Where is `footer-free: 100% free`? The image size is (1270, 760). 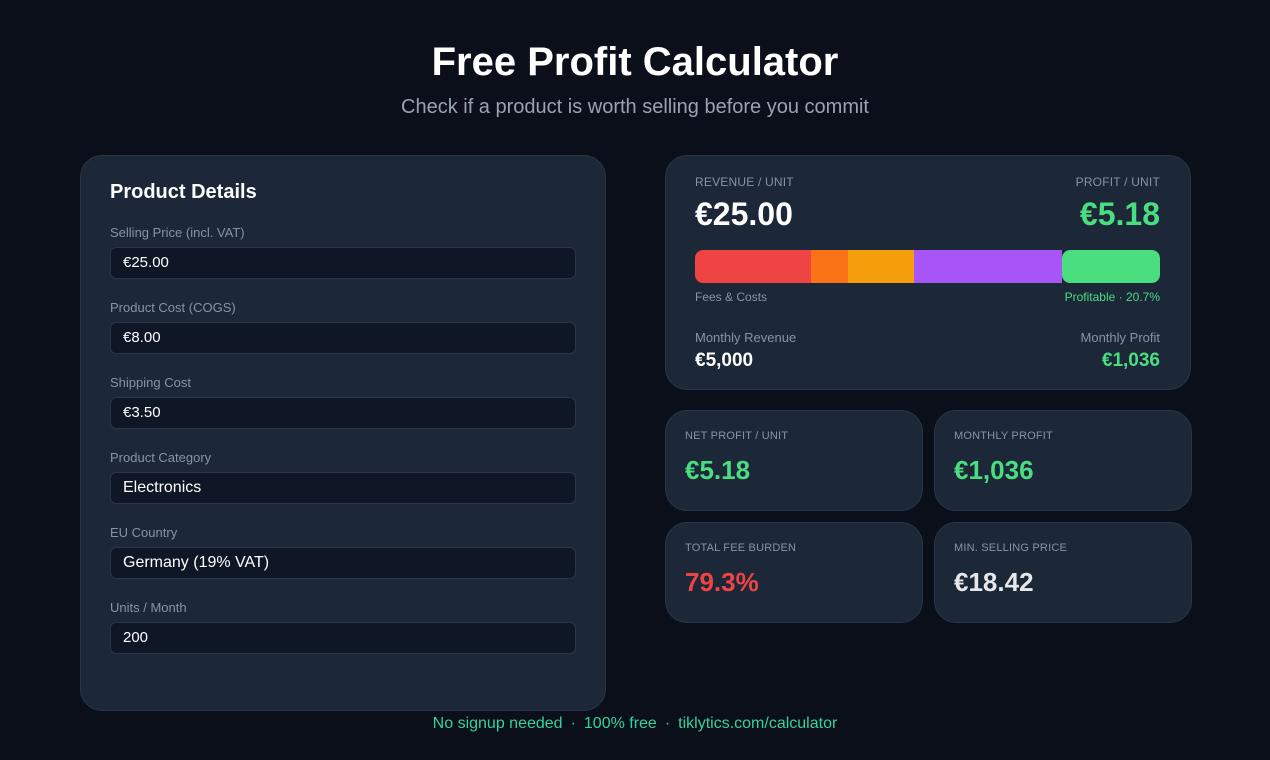 footer-free: 100% free is located at coordinates (620, 723).